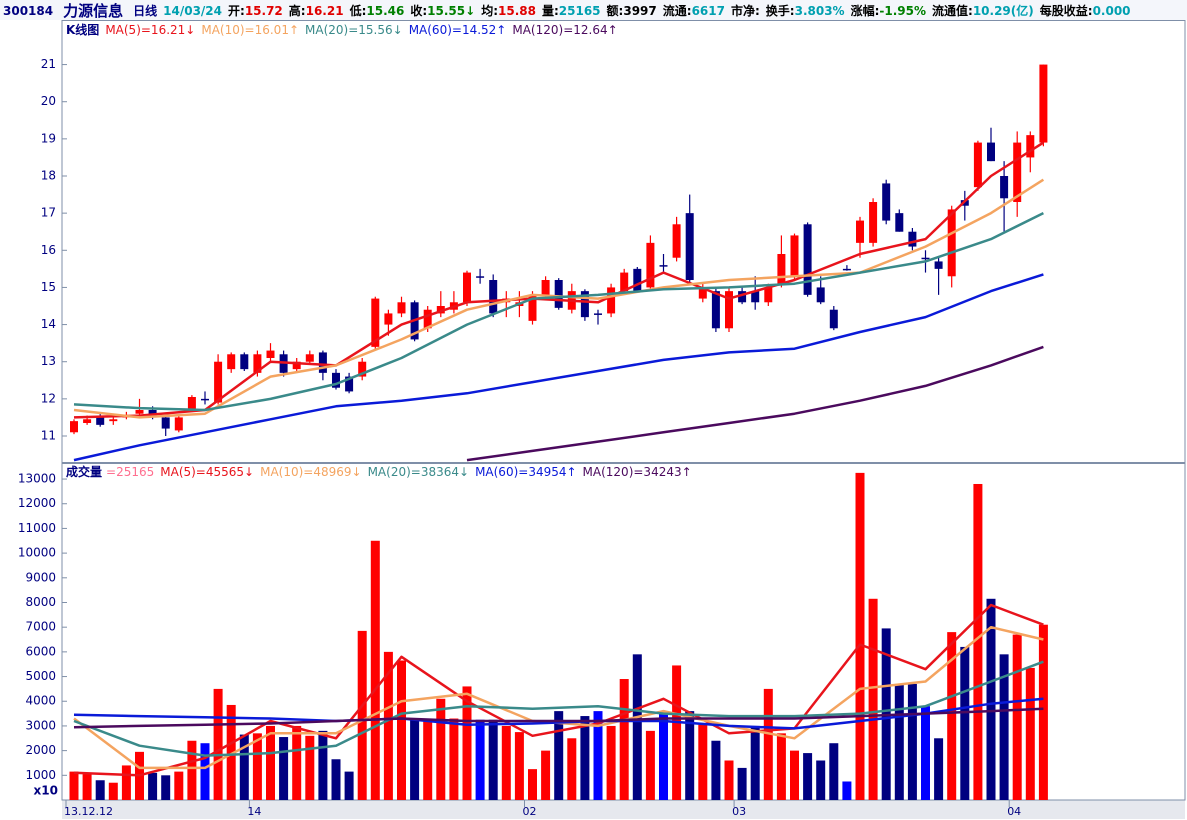 This screenshot has width=1187, height=820. What do you see at coordinates (48, 64) in the screenshot?
I see `y-tick-label: 21` at bounding box center [48, 64].